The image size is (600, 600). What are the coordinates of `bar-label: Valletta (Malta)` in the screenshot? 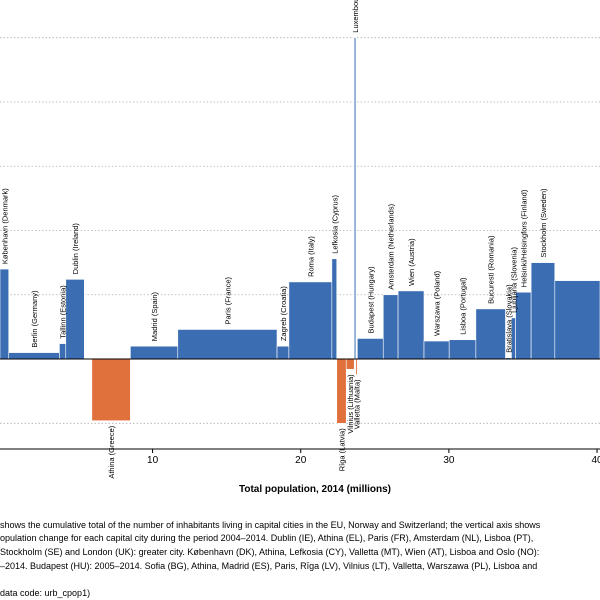 It's located at (357, 404).